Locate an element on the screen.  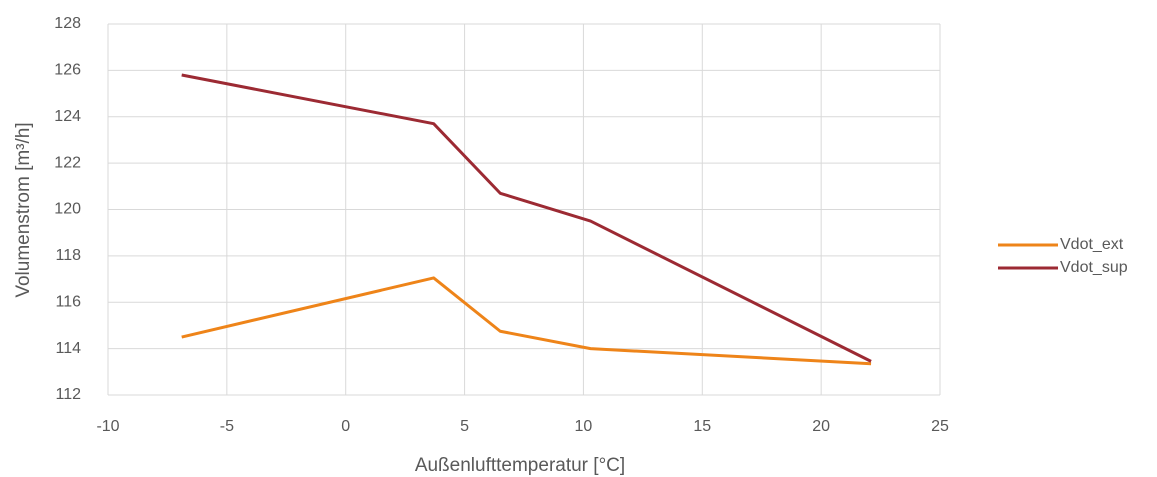
series-line is located at coordinates (526, 321).